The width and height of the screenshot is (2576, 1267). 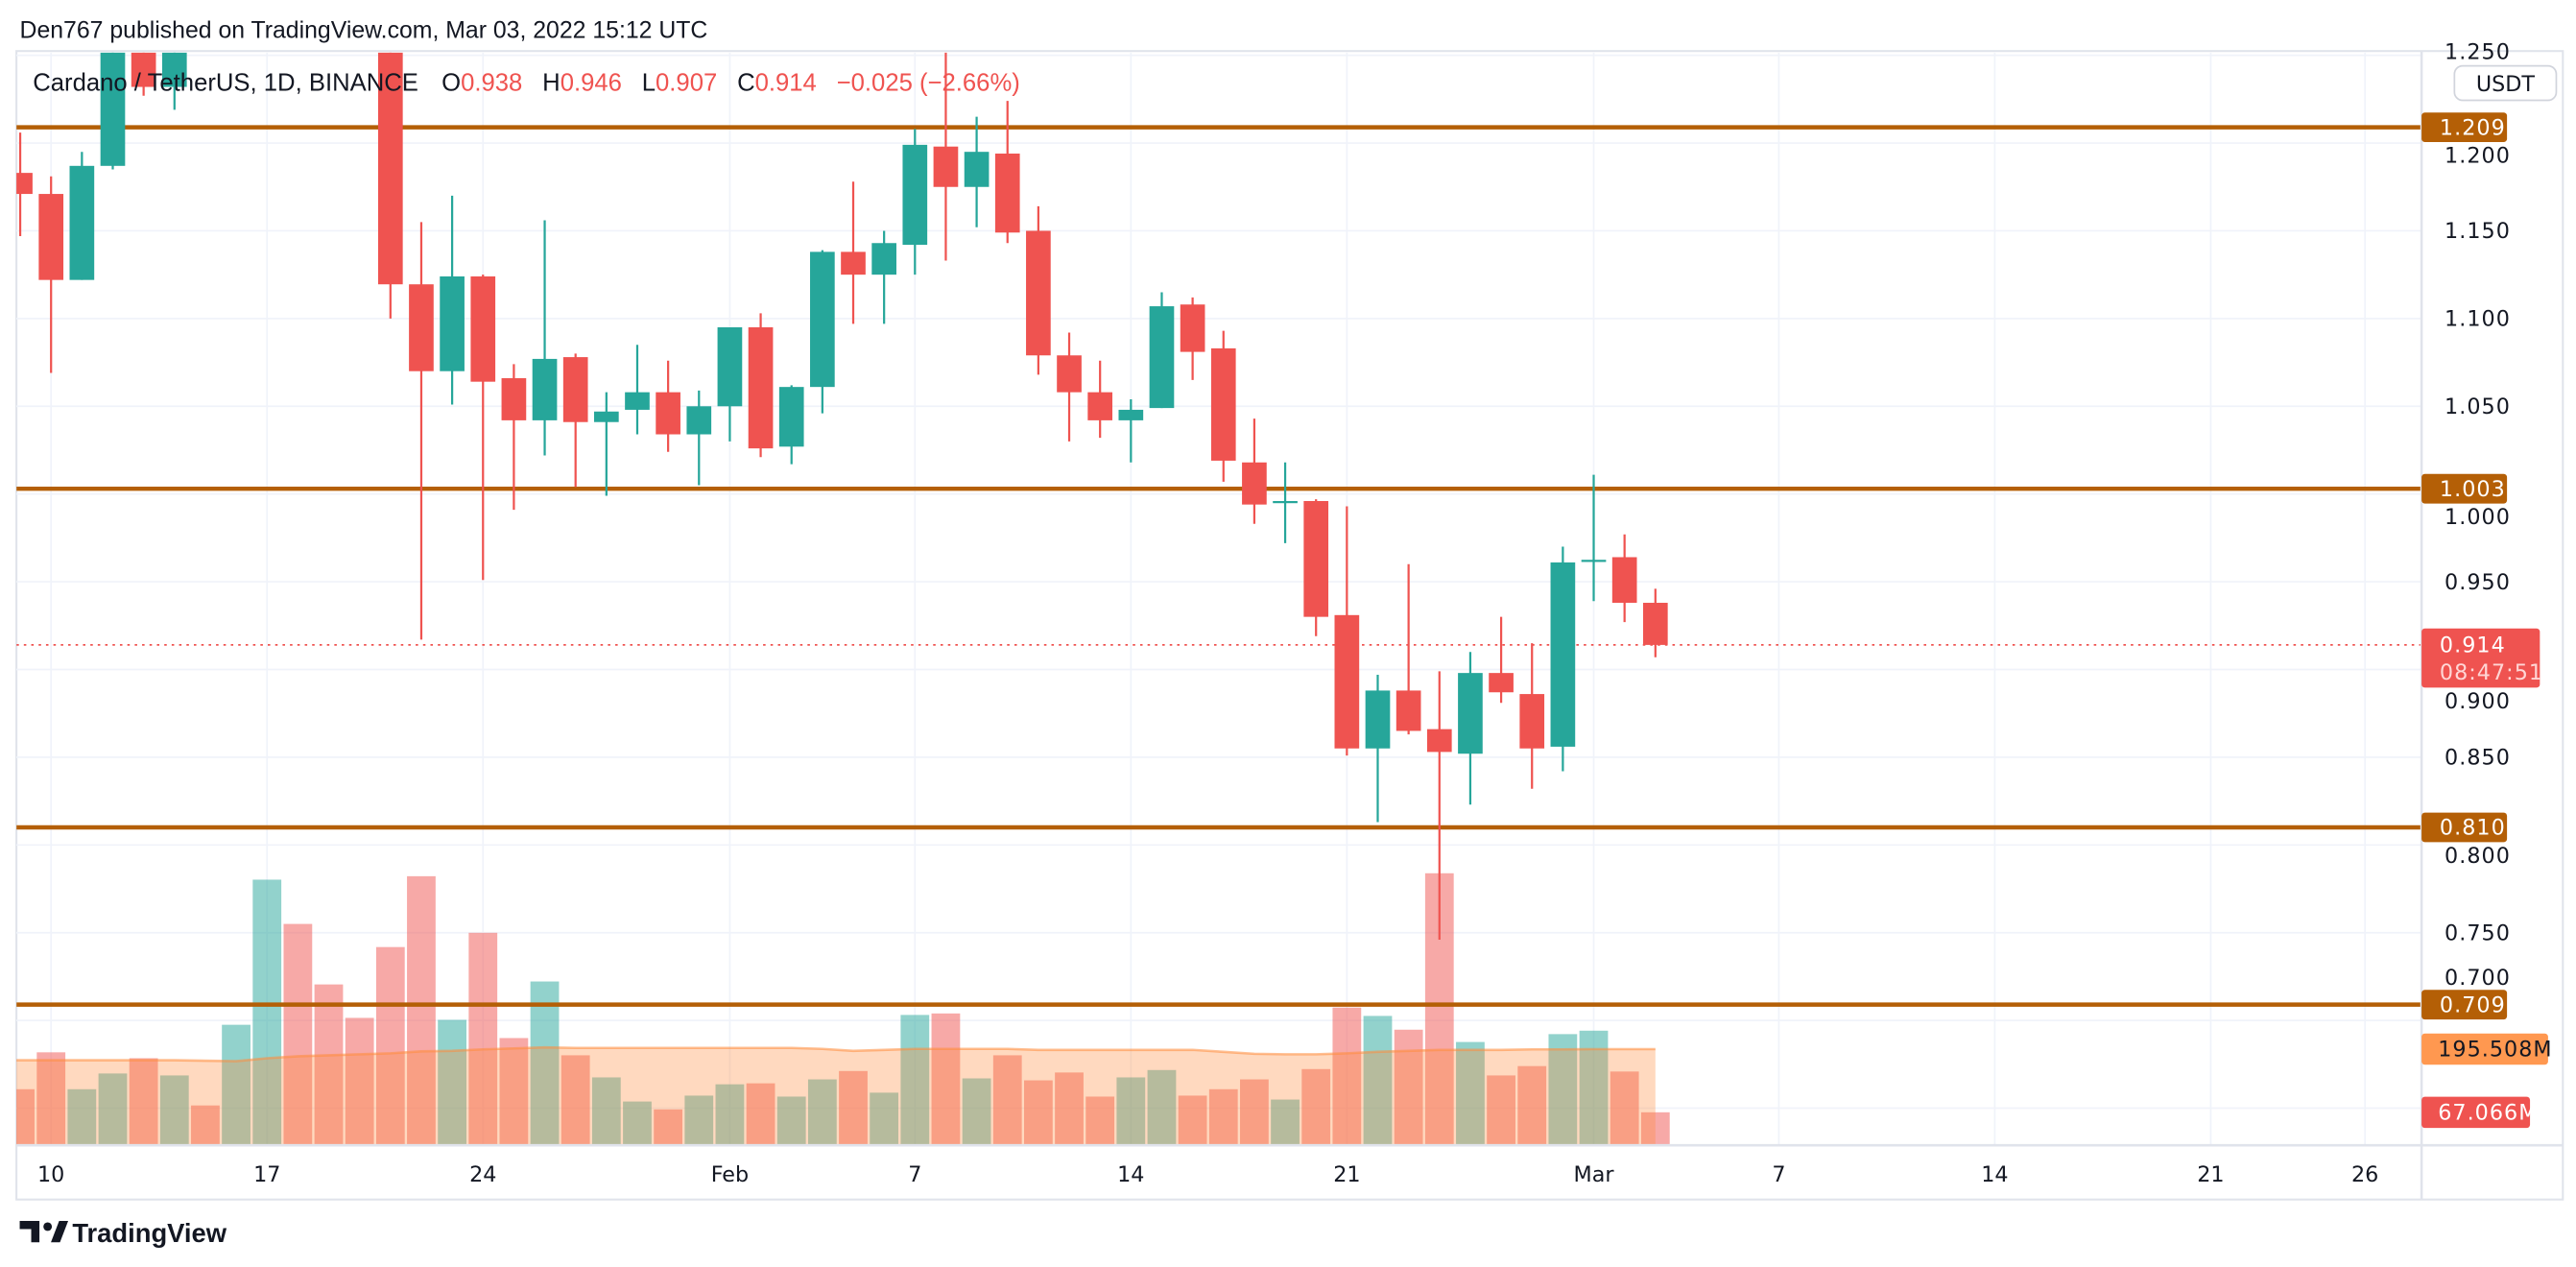 What do you see at coordinates (2478, 978) in the screenshot?
I see `price-tick-label: 0.700` at bounding box center [2478, 978].